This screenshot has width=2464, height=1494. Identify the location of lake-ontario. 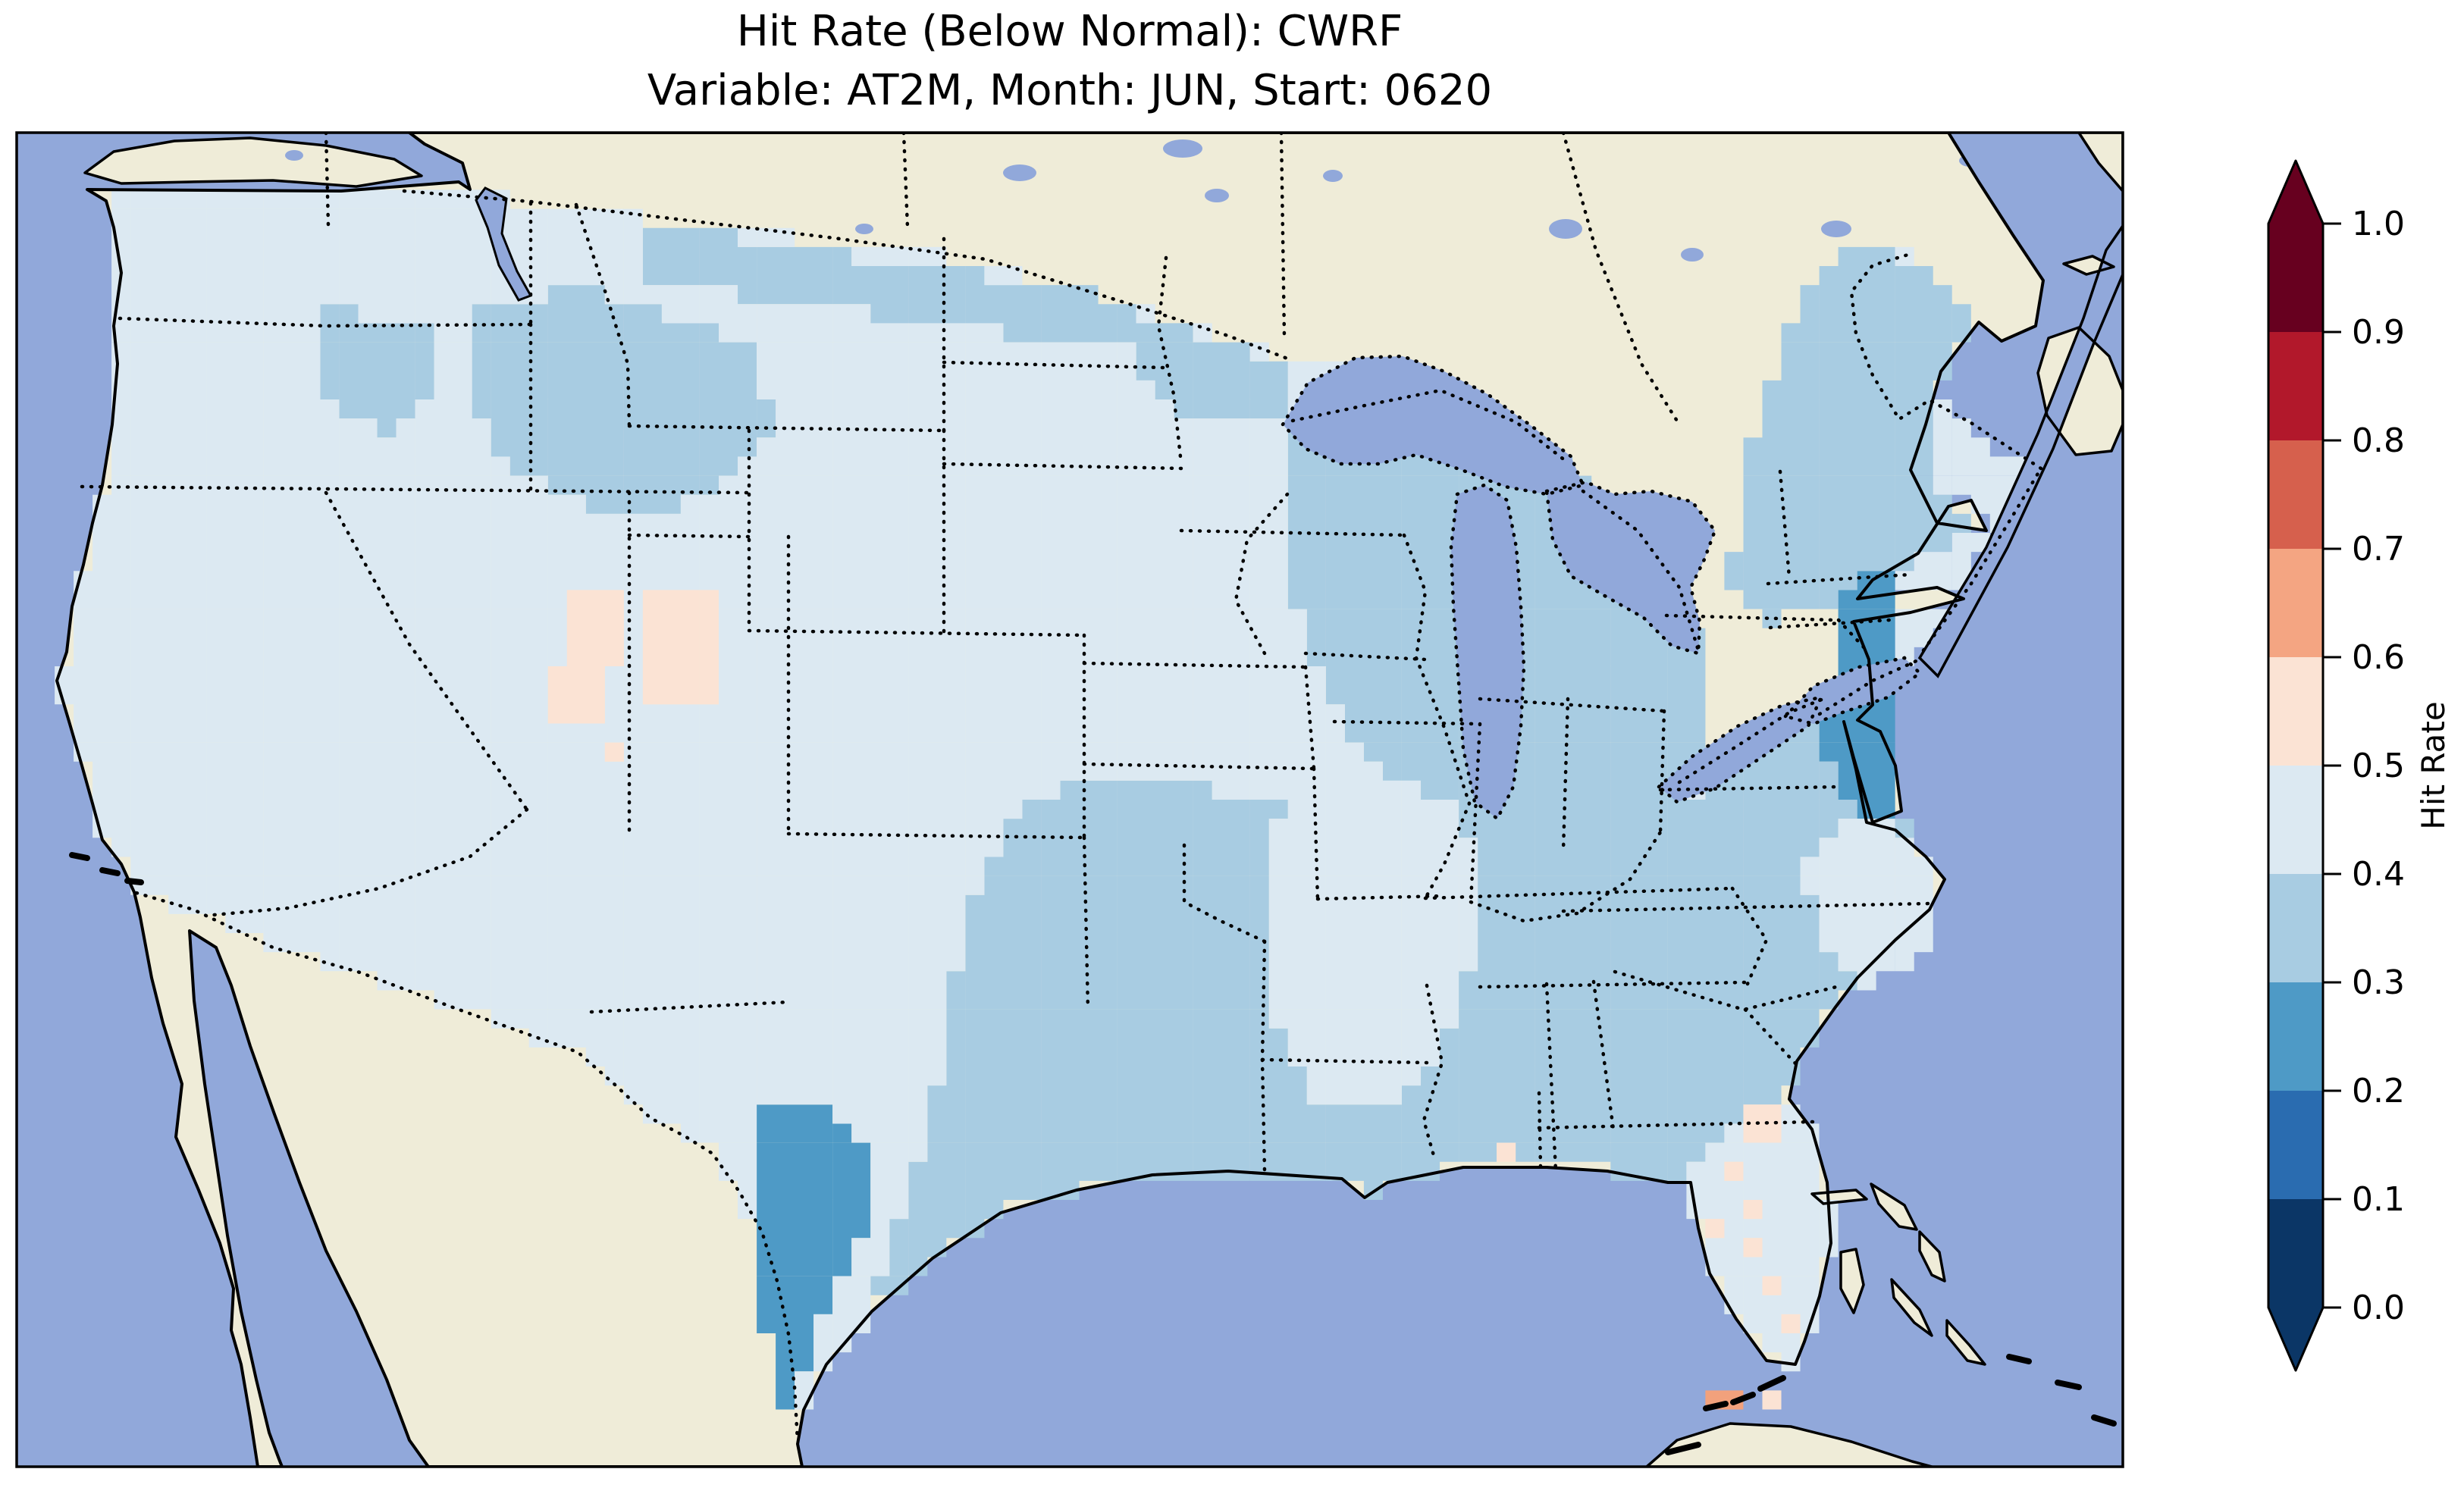
(1852, 691).